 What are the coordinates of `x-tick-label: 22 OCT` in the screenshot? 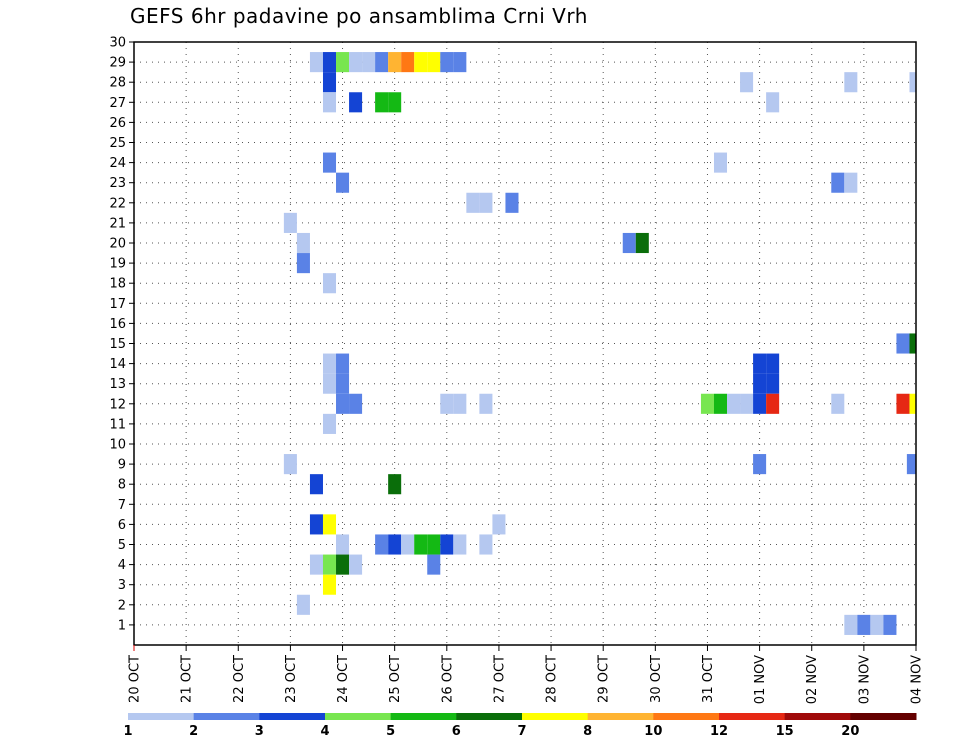 It's located at (239, 679).